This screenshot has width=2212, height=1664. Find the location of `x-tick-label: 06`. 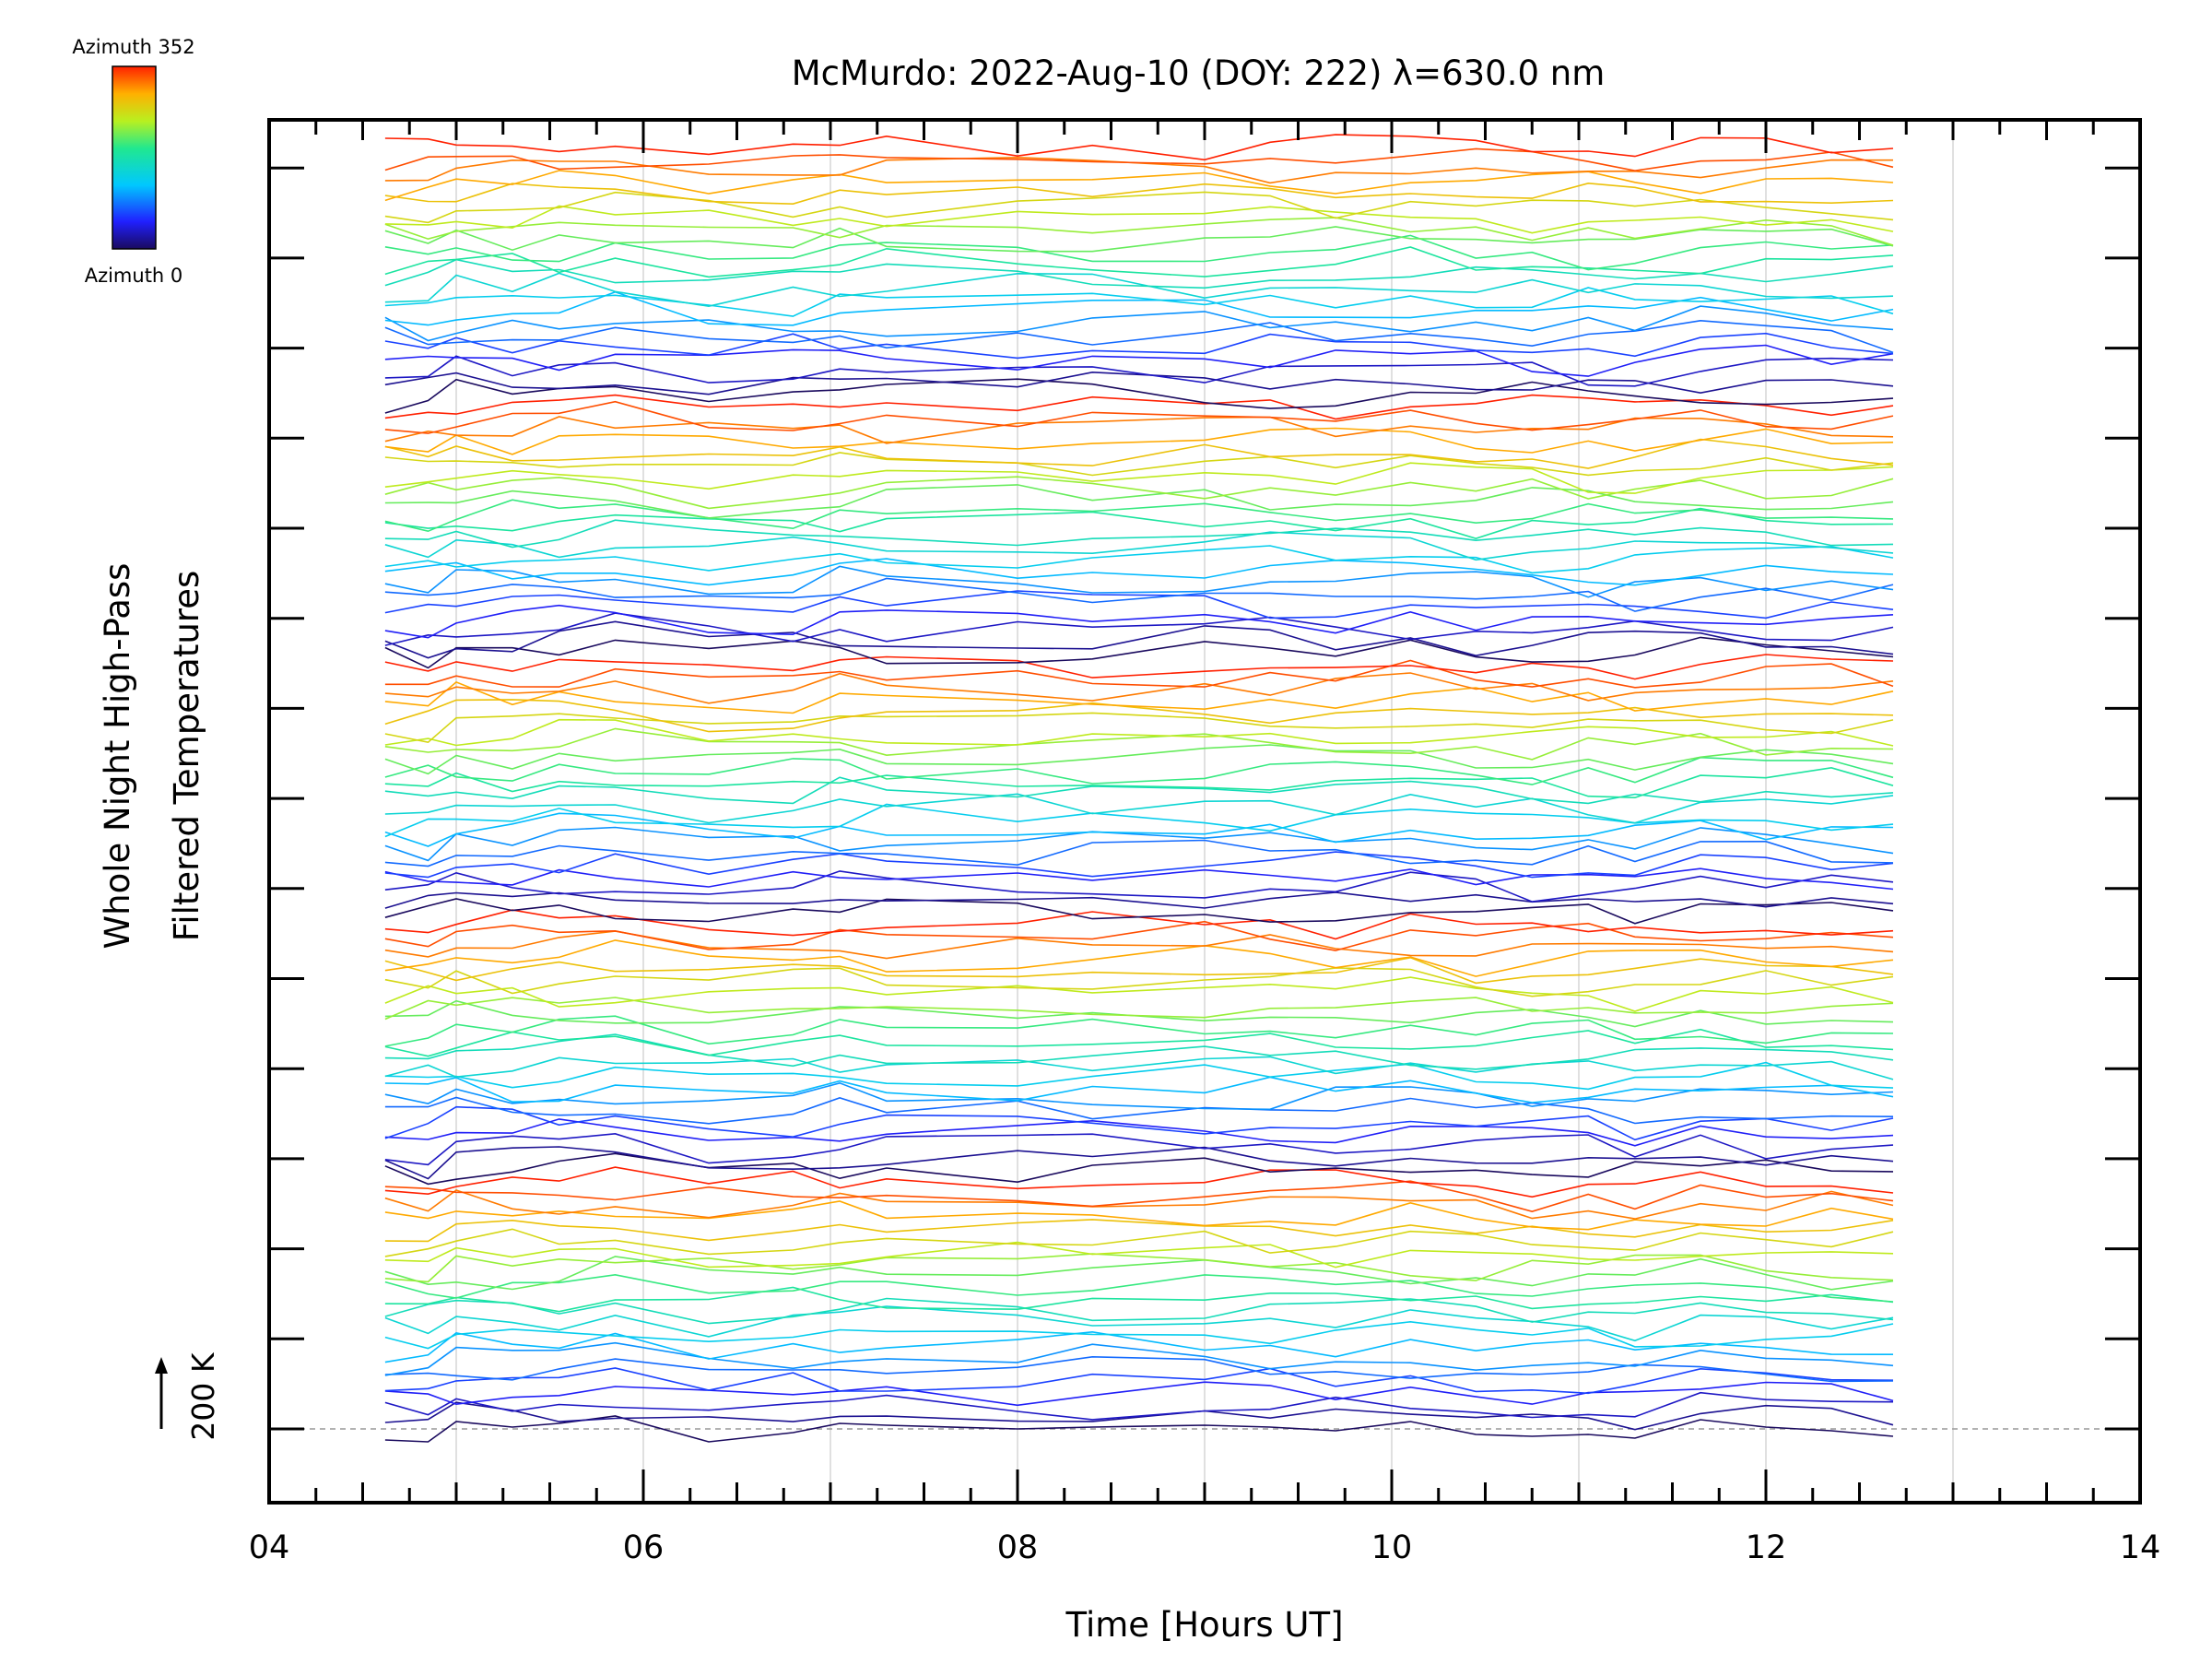

x-tick-label: 06 is located at coordinates (644, 1547).